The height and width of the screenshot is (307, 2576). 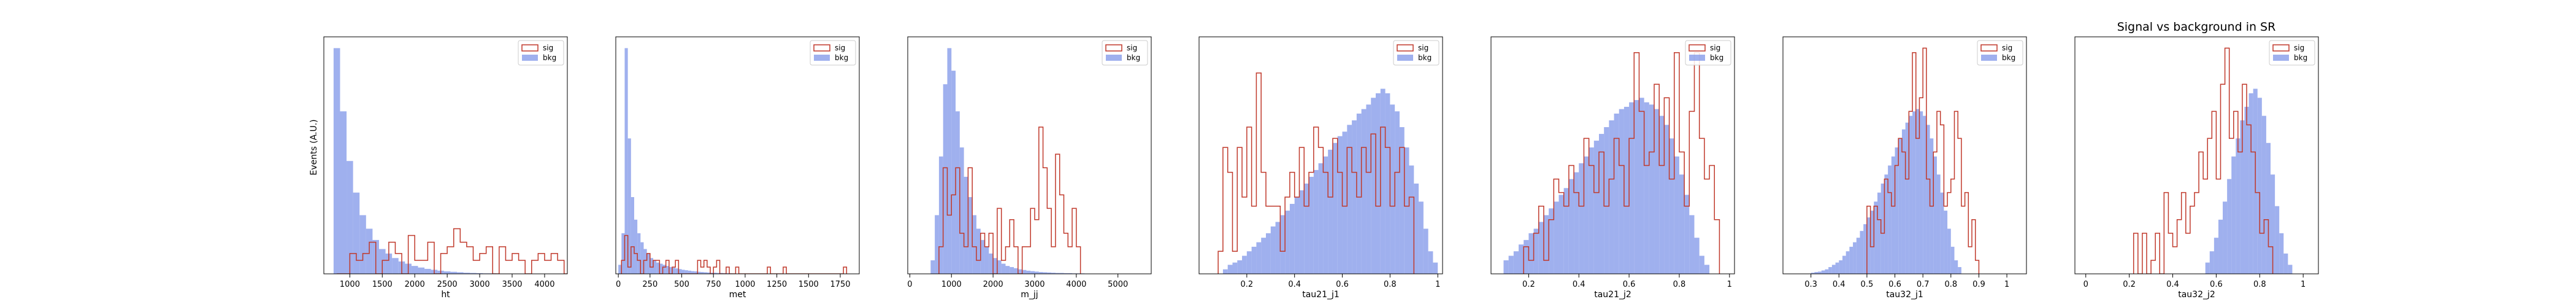 What do you see at coordinates (2213, 160) in the screenshot?
I see `plot-area` at bounding box center [2213, 160].